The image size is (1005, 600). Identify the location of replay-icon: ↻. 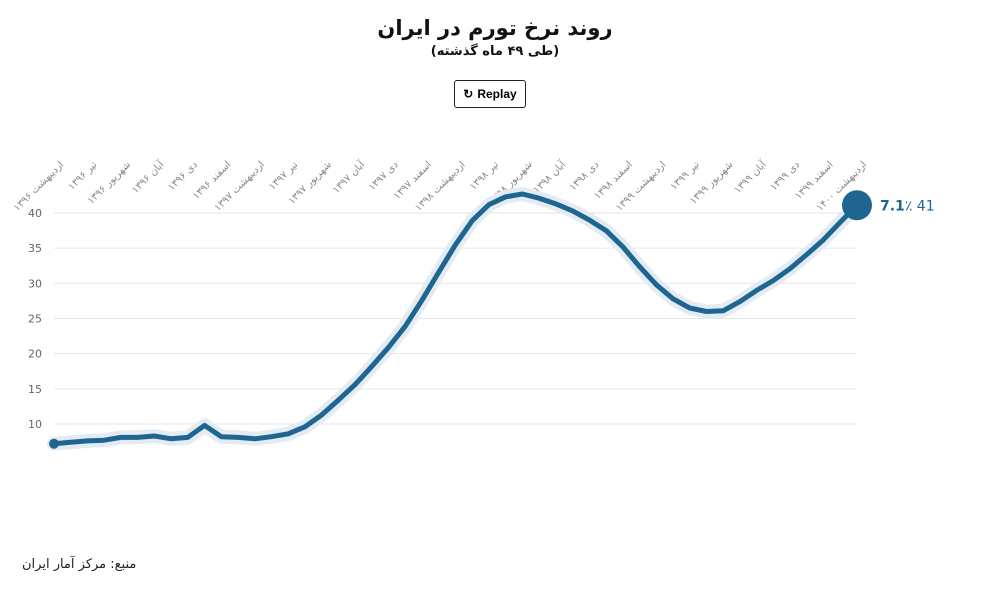
(468, 94).